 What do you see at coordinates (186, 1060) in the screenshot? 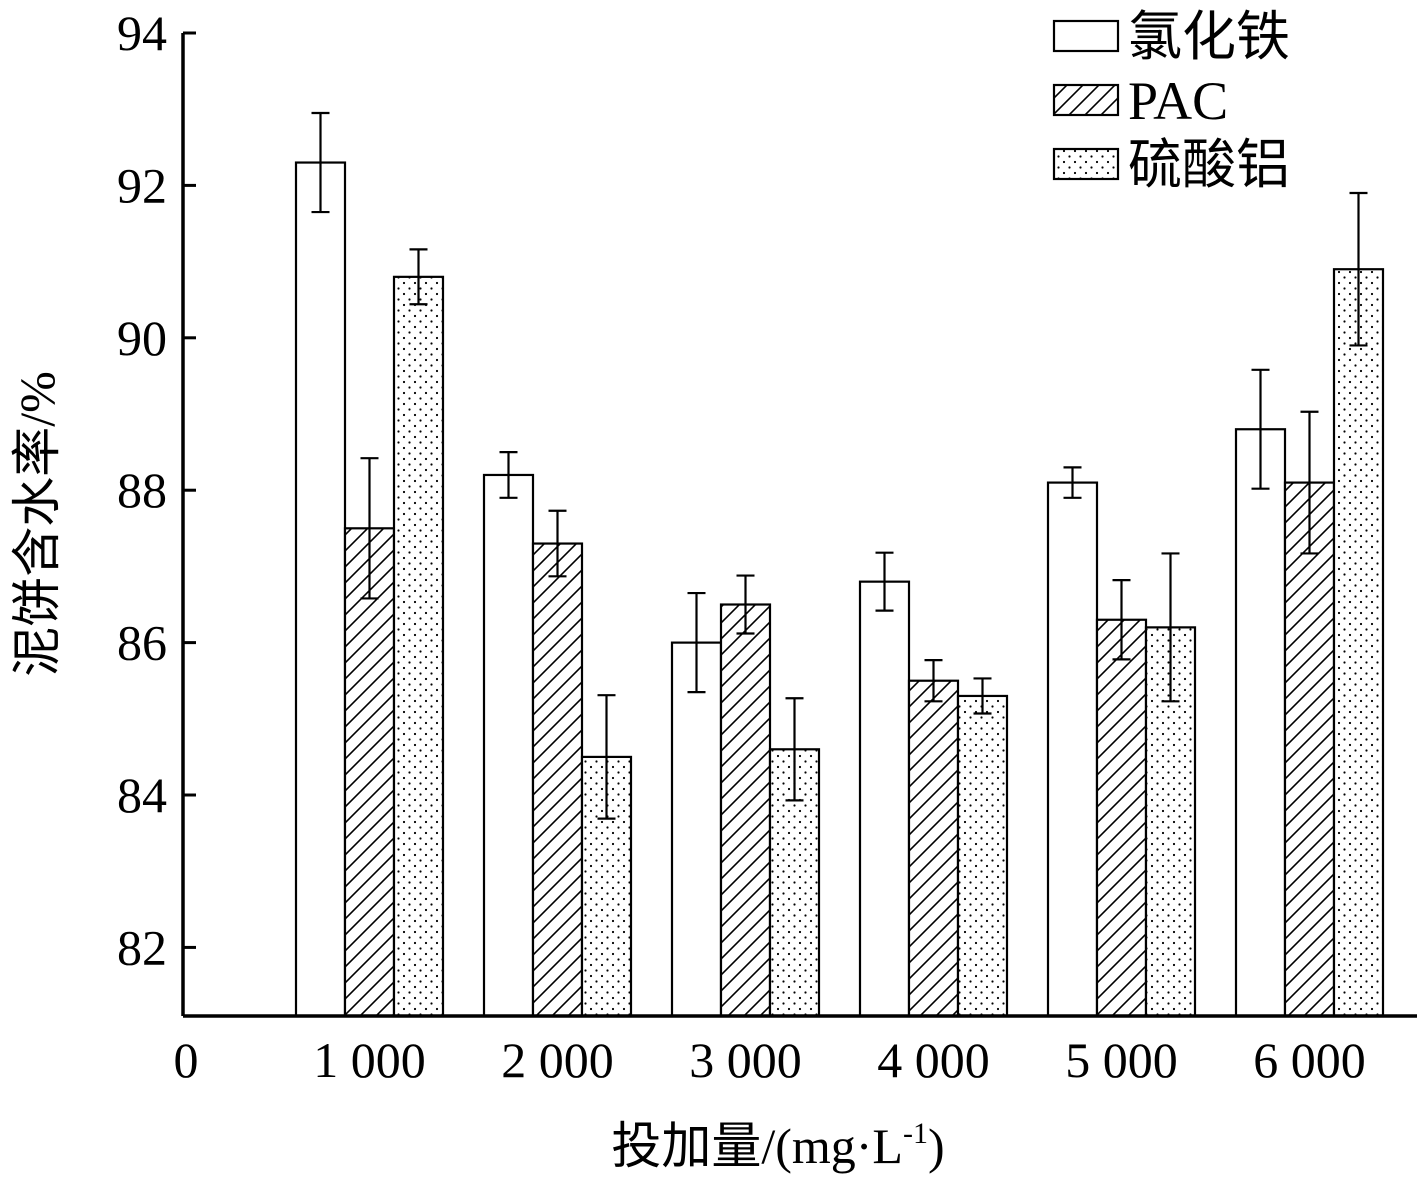
I see `x-tick-label-origin: 0` at bounding box center [186, 1060].